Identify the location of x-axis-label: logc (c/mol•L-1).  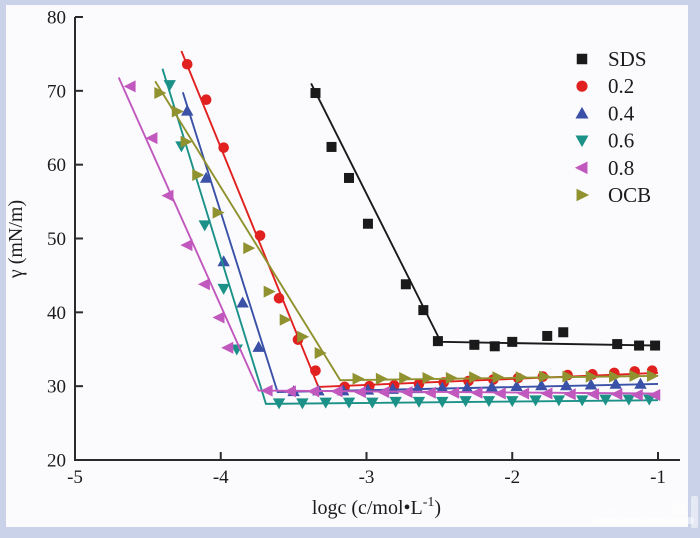
(376, 507).